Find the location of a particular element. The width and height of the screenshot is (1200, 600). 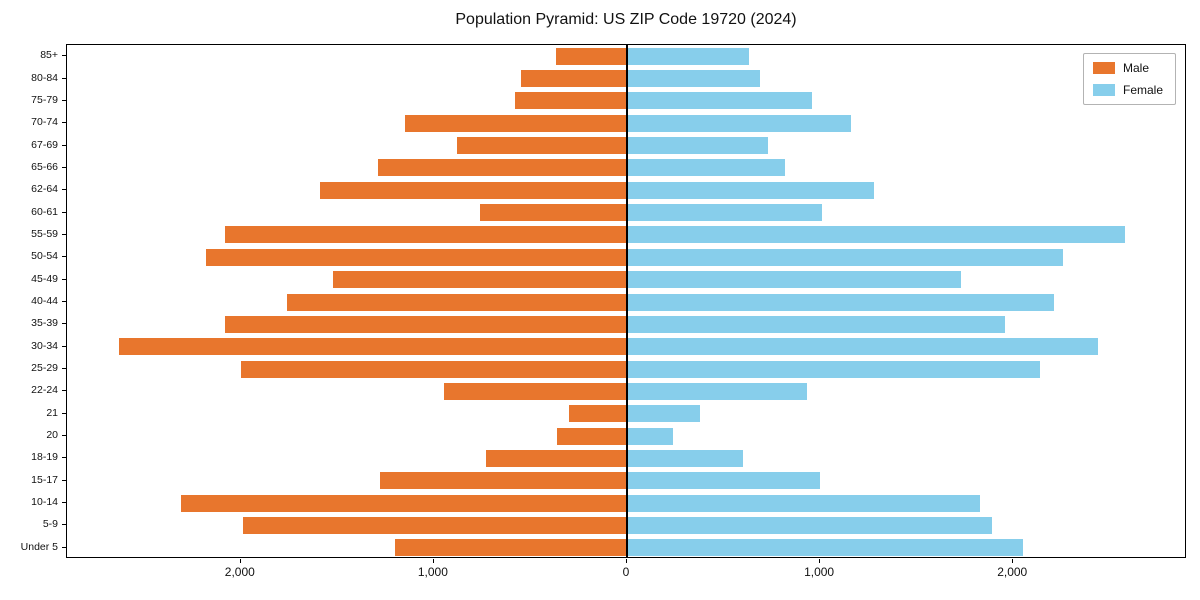

y-axis-label: 5-9 is located at coordinates (50, 524).